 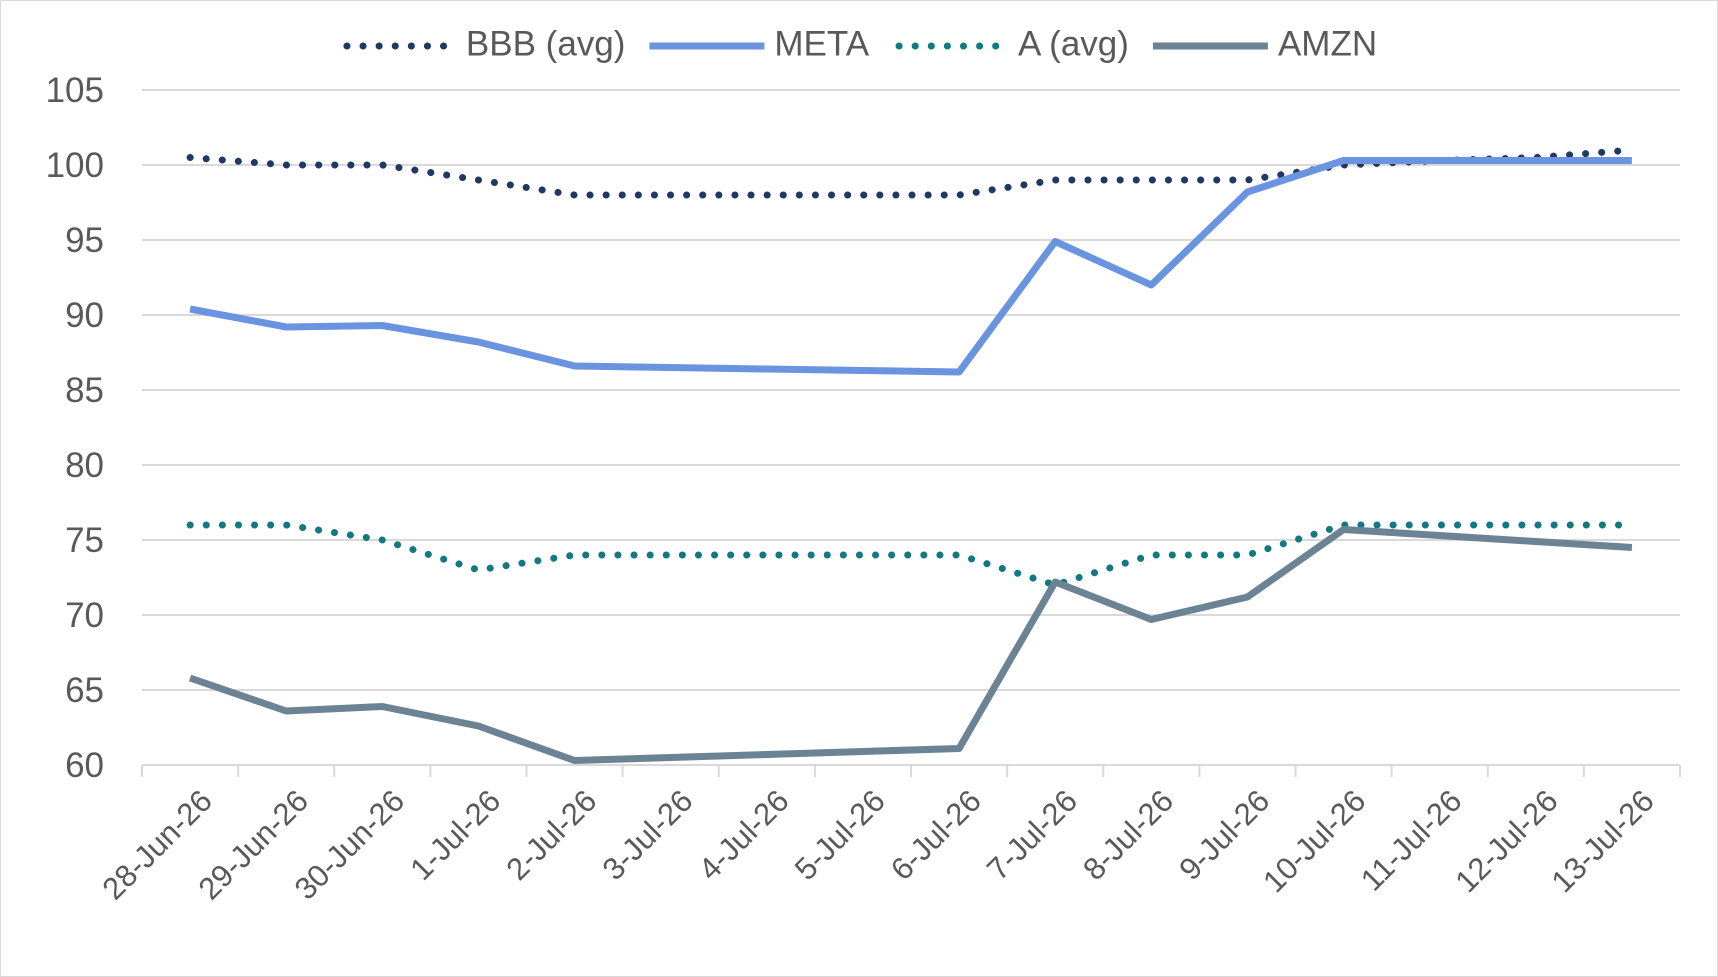 What do you see at coordinates (455, 835) in the screenshot?
I see `x-tick-label: 1-Jul-26` at bounding box center [455, 835].